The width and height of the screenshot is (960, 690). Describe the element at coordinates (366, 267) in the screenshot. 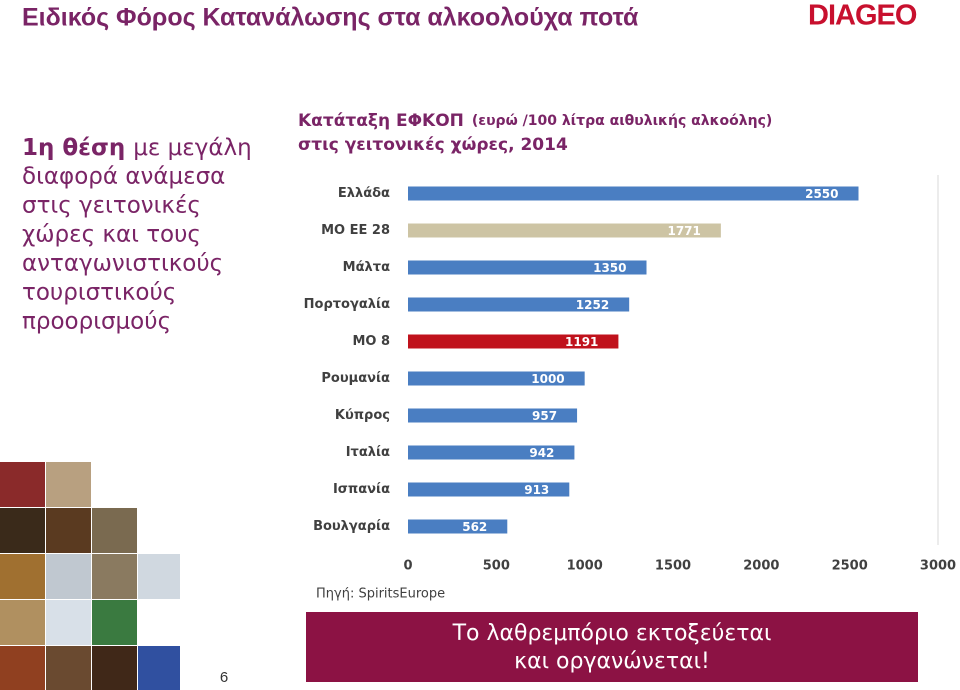

I see `y-tick-label: Μάλτα` at that location.